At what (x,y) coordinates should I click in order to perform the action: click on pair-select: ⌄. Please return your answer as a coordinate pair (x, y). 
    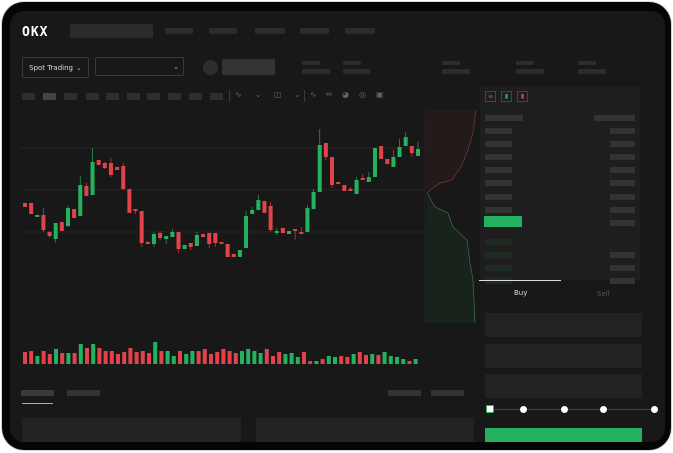
    Looking at the image, I should click on (139, 66).